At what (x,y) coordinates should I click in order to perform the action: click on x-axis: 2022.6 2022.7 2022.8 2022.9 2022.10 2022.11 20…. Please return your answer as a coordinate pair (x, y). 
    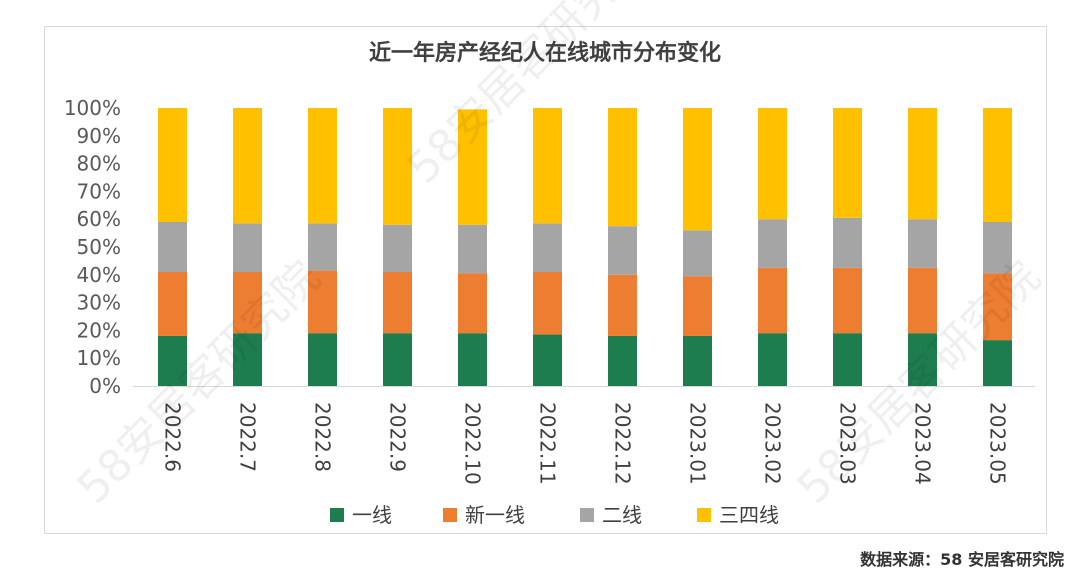
    Looking at the image, I should click on (585, 443).